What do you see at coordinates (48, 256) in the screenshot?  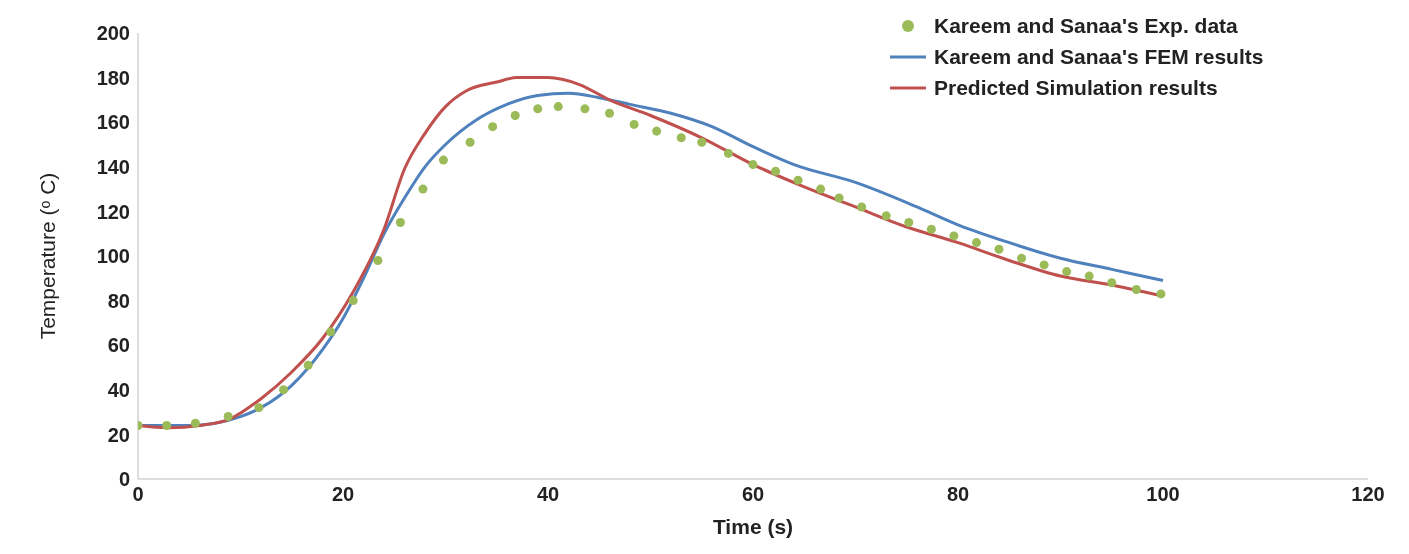 I see `y-axis-title: Temperature (ᵒ C)` at bounding box center [48, 256].